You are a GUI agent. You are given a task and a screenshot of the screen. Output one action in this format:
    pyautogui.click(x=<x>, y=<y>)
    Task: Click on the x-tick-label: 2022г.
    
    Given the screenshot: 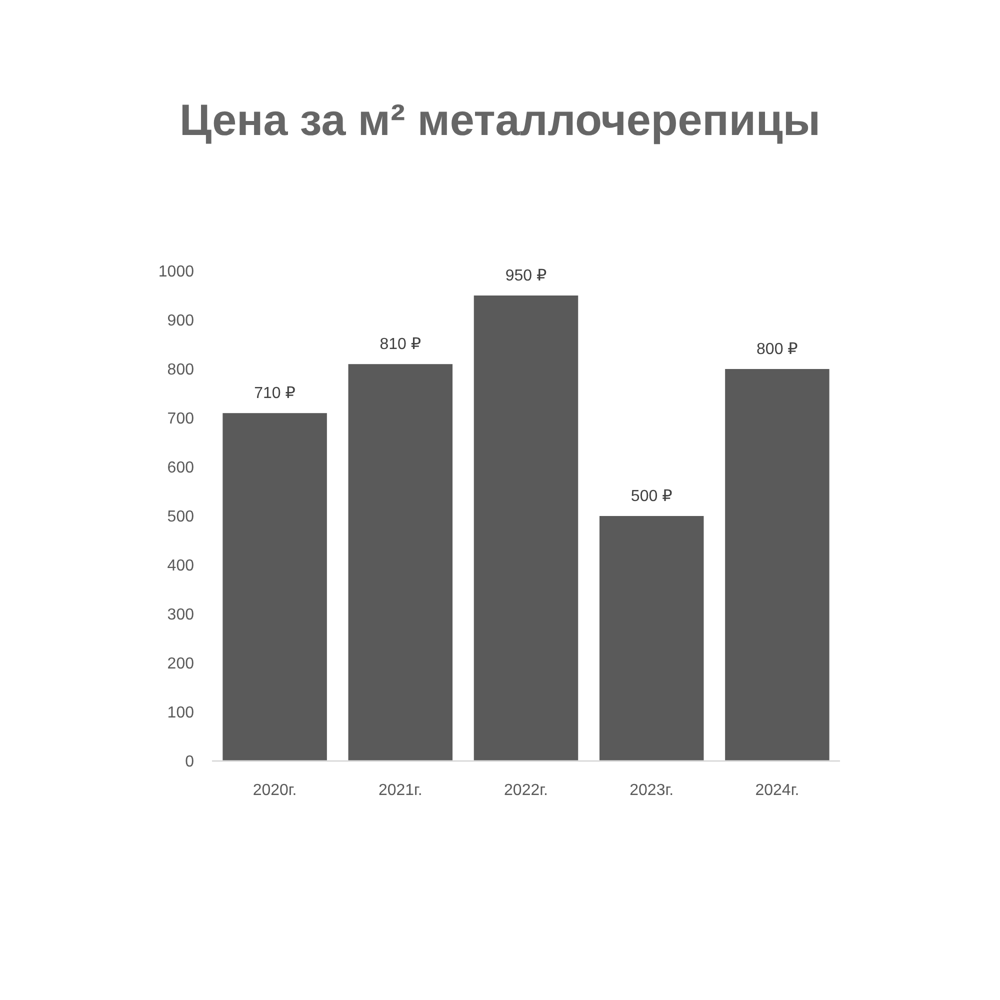 What is the action you would take?
    pyautogui.click(x=526, y=790)
    